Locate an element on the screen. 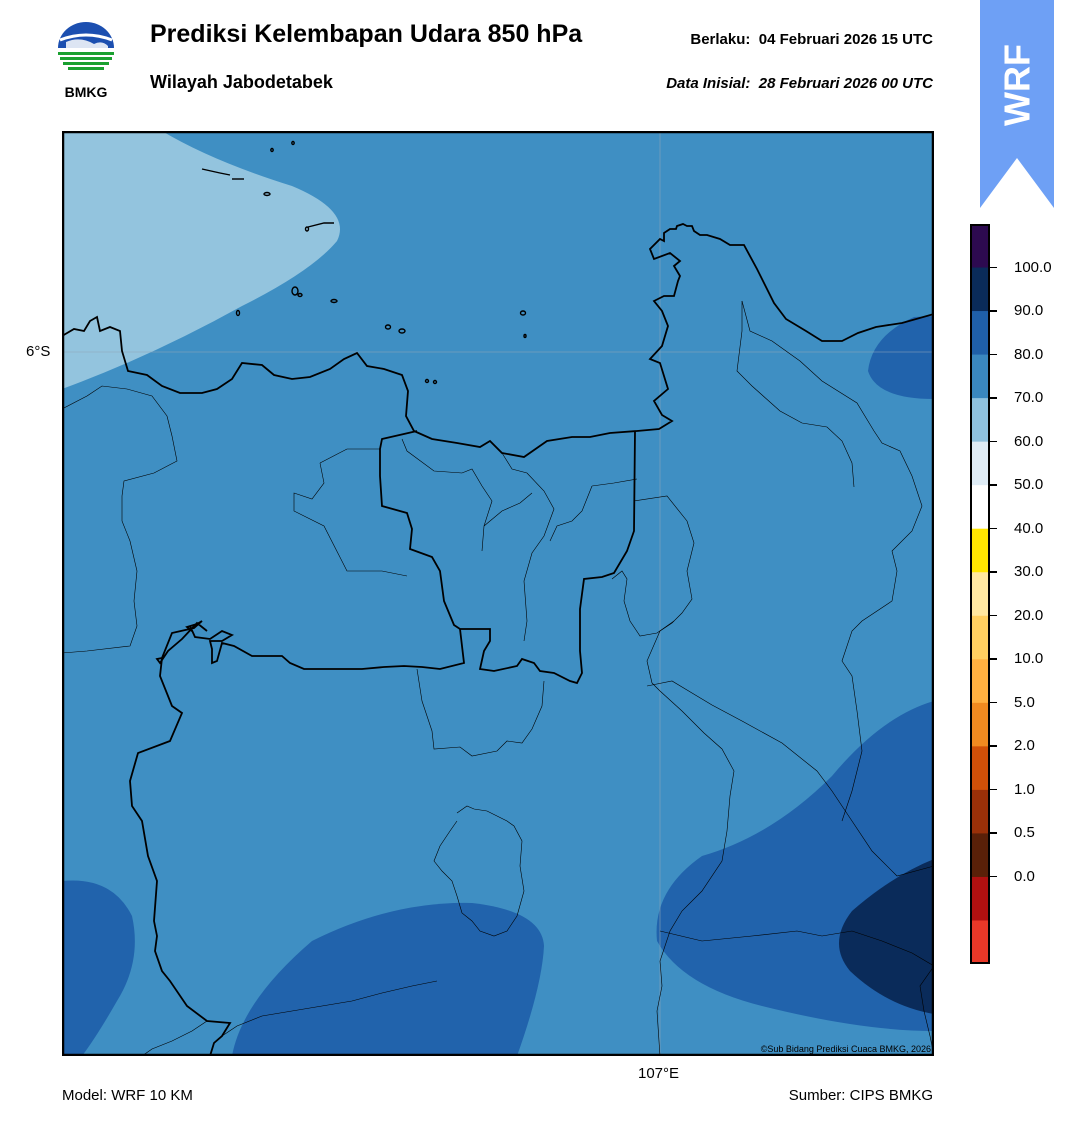 The width and height of the screenshot is (1081, 1128). initial-time: Data Inisial: 28 Februari 2026 00 UTC is located at coordinates (799, 83).